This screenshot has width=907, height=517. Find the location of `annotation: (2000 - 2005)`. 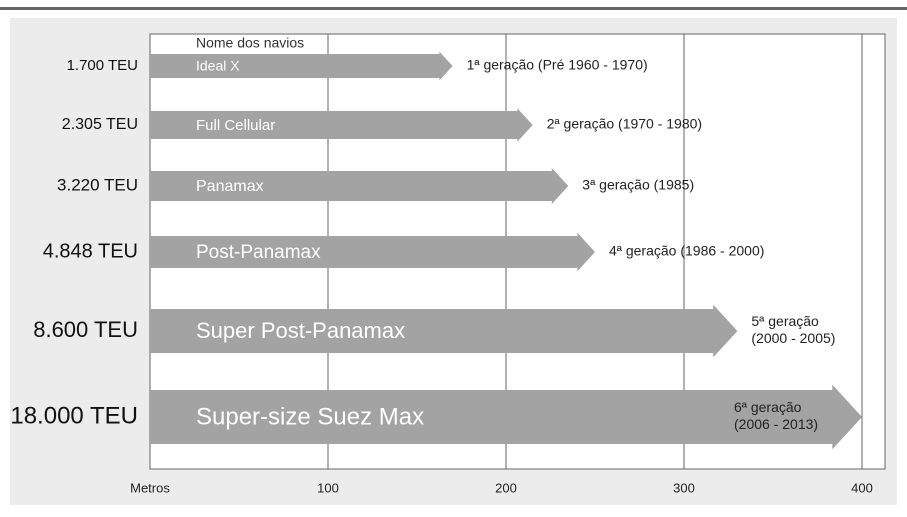

annotation: (2000 - 2005) is located at coordinates (793, 338).